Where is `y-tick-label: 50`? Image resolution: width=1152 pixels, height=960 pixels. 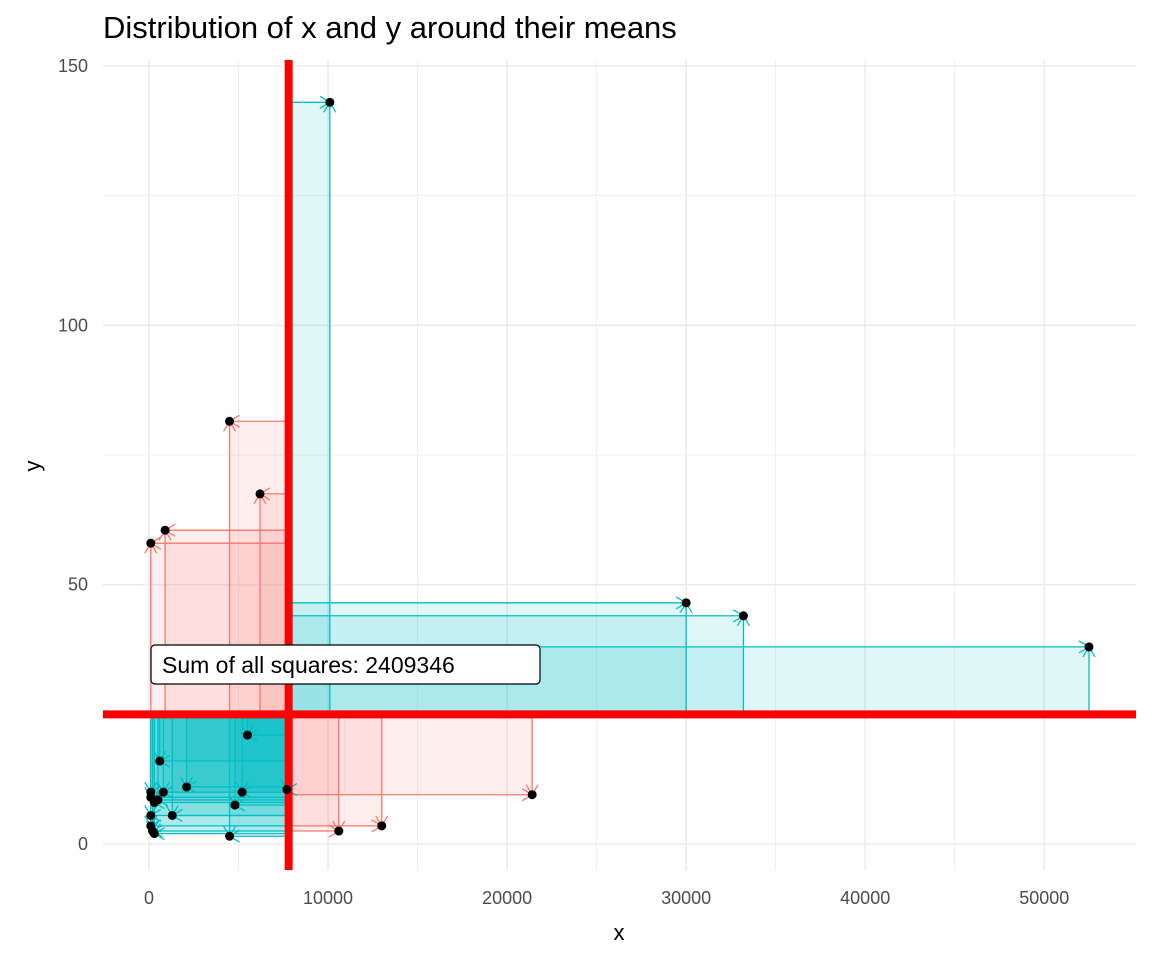
y-tick-label: 50 is located at coordinates (78, 585).